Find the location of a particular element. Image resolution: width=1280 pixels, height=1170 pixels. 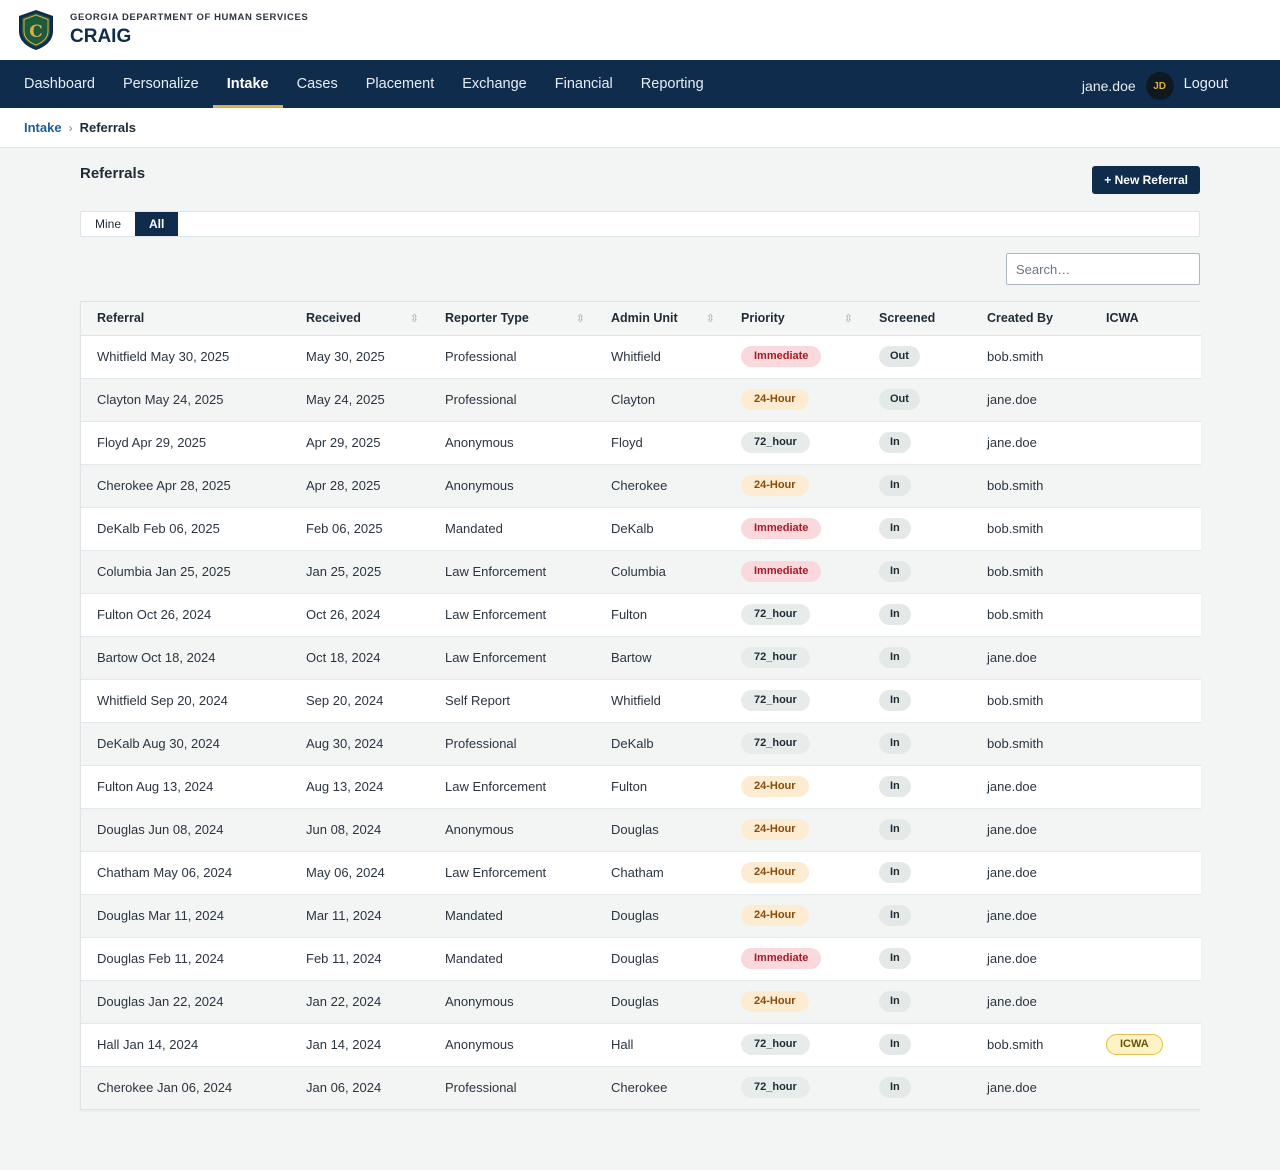

cell-referral: Columbia Jan 25, 2025 is located at coordinates (185, 572).